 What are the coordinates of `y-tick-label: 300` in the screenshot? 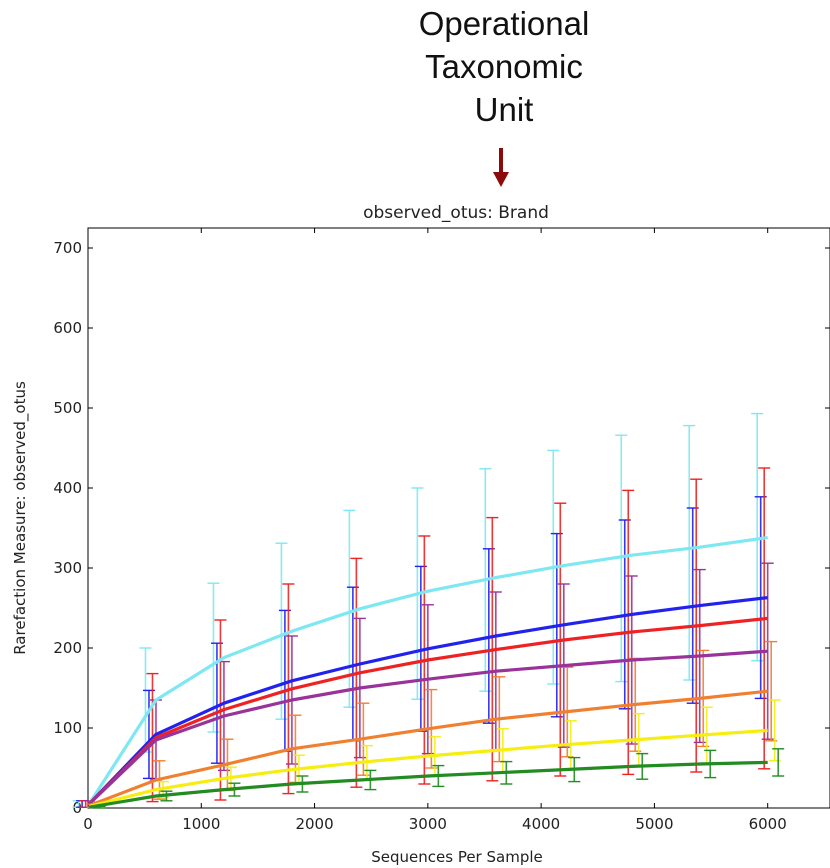 It's located at (67, 568).